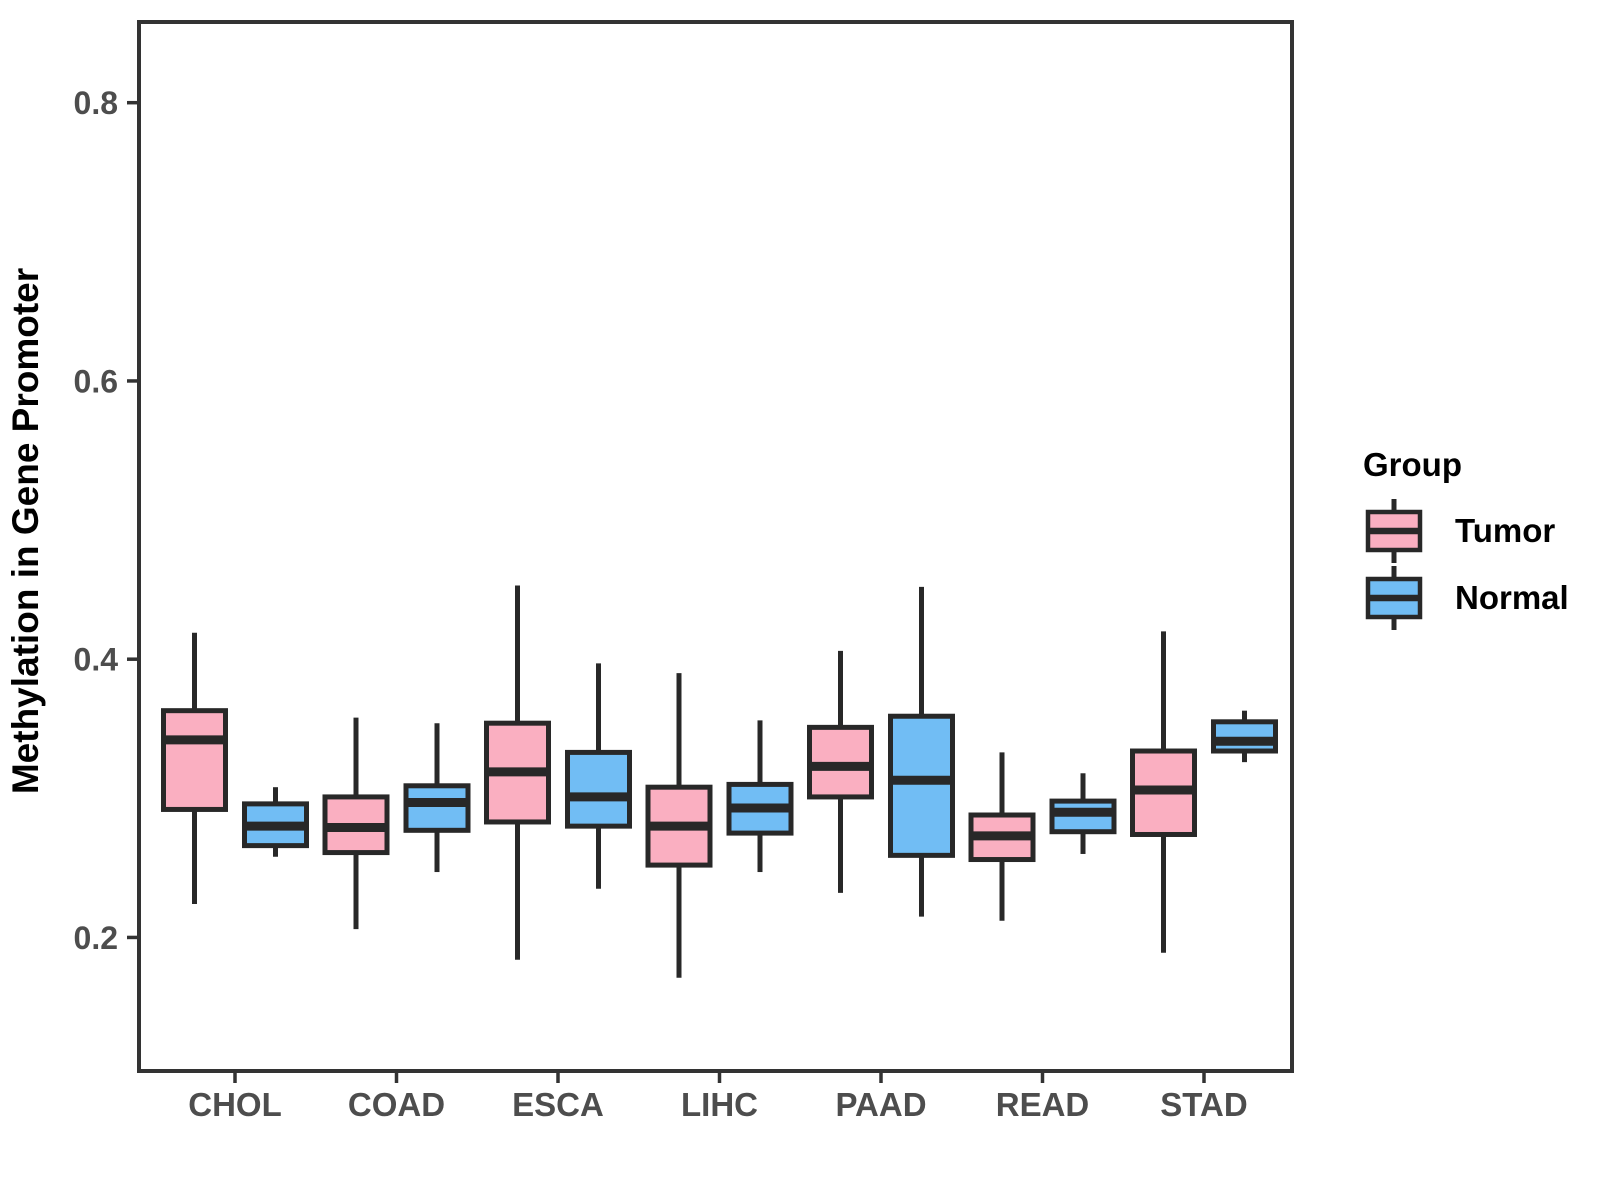 The height and width of the screenshot is (1200, 1600). Describe the element at coordinates (25, 531) in the screenshot. I see `y-axis-title: Methylation in Gene Promoter` at that location.